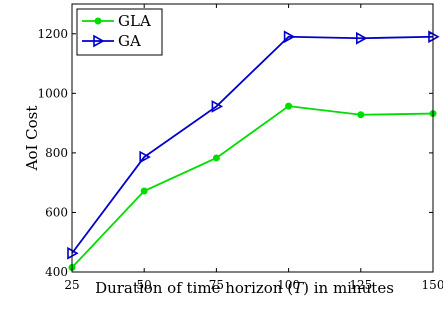 Image resolution: width=443 pixels, height=324 pixels. I want to click on y-tick-label: 400, so click(56, 272).